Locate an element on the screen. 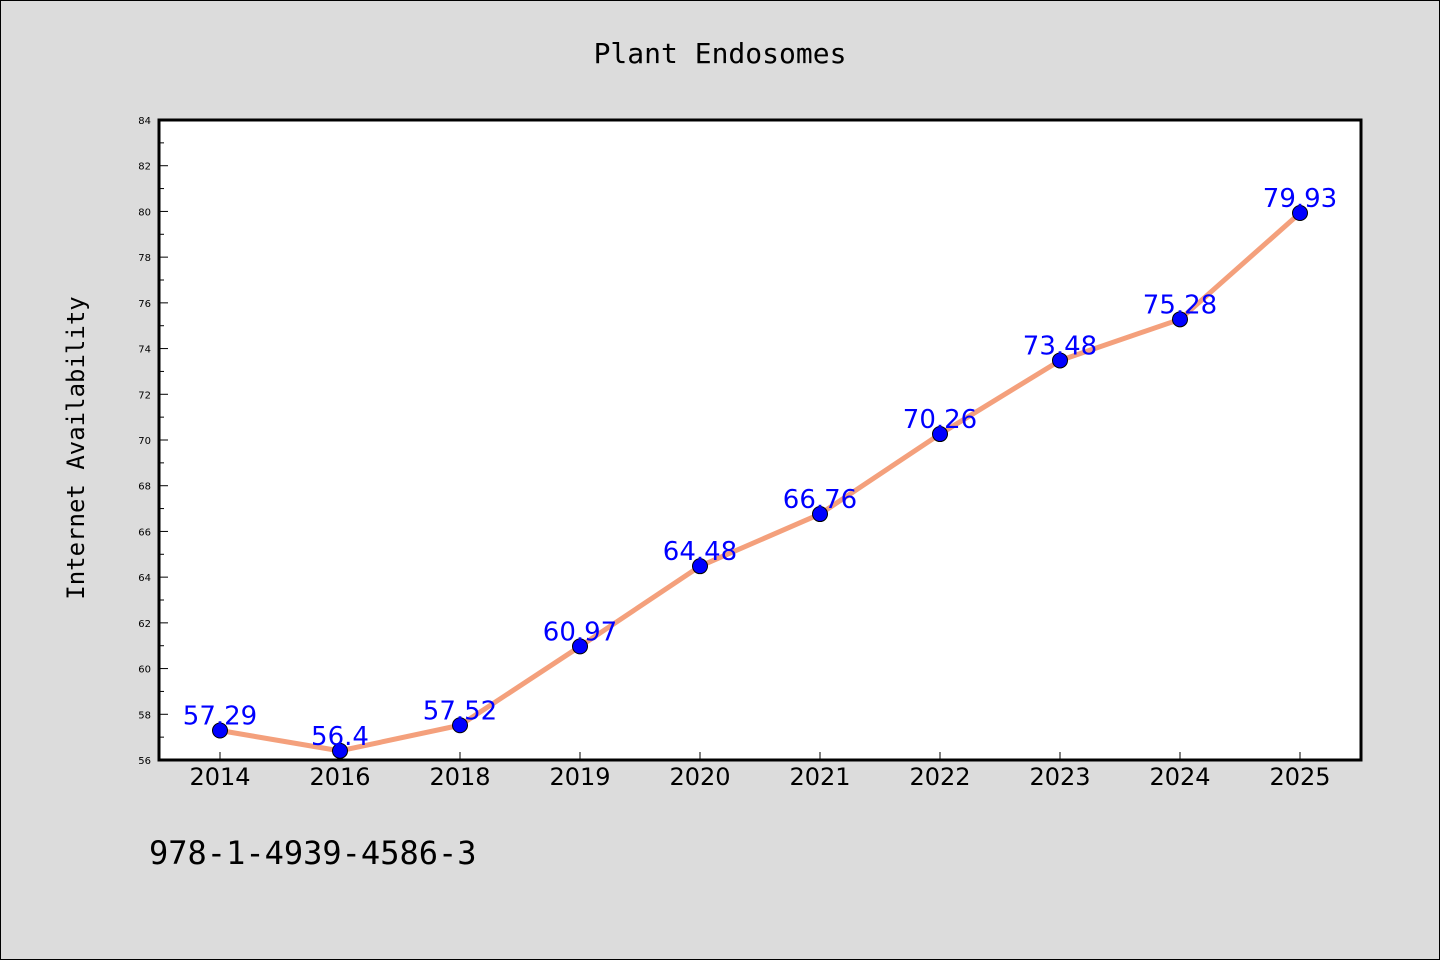 The height and width of the screenshot is (960, 1440). data-label: 64.48 is located at coordinates (700, 552).